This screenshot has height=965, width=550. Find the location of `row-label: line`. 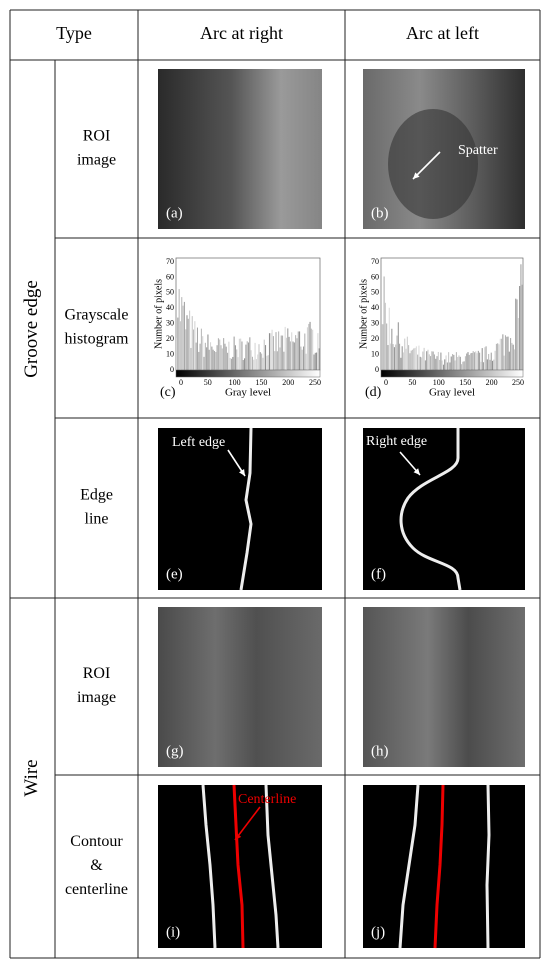

row-label: line is located at coordinates (97, 519).